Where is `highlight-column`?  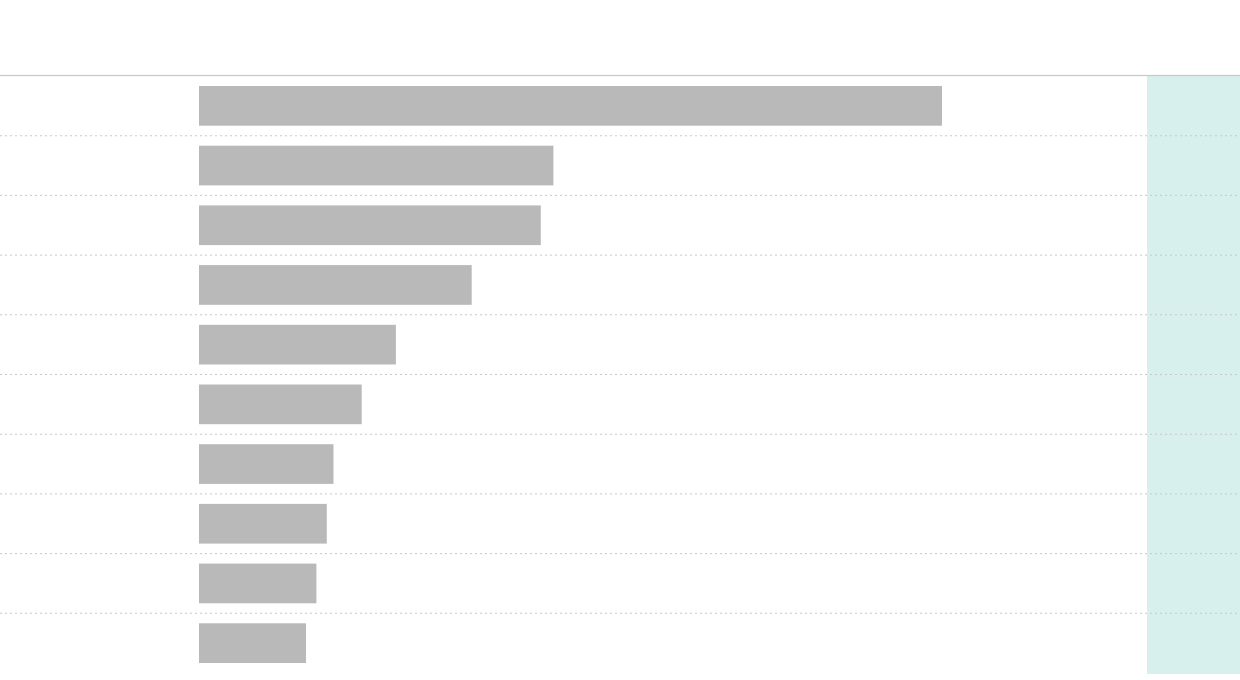 highlight-column is located at coordinates (1193, 375).